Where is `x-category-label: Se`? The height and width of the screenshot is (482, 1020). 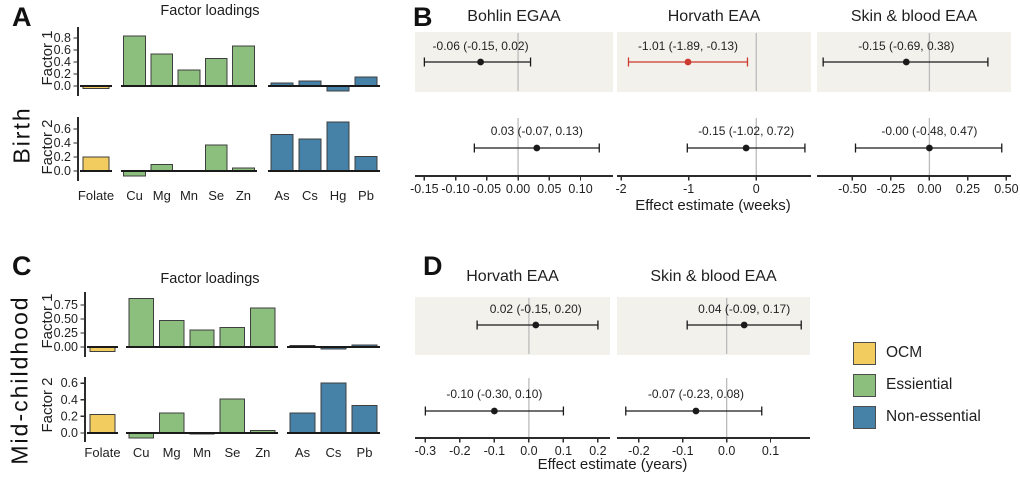
x-category-label: Se is located at coordinates (216, 195).